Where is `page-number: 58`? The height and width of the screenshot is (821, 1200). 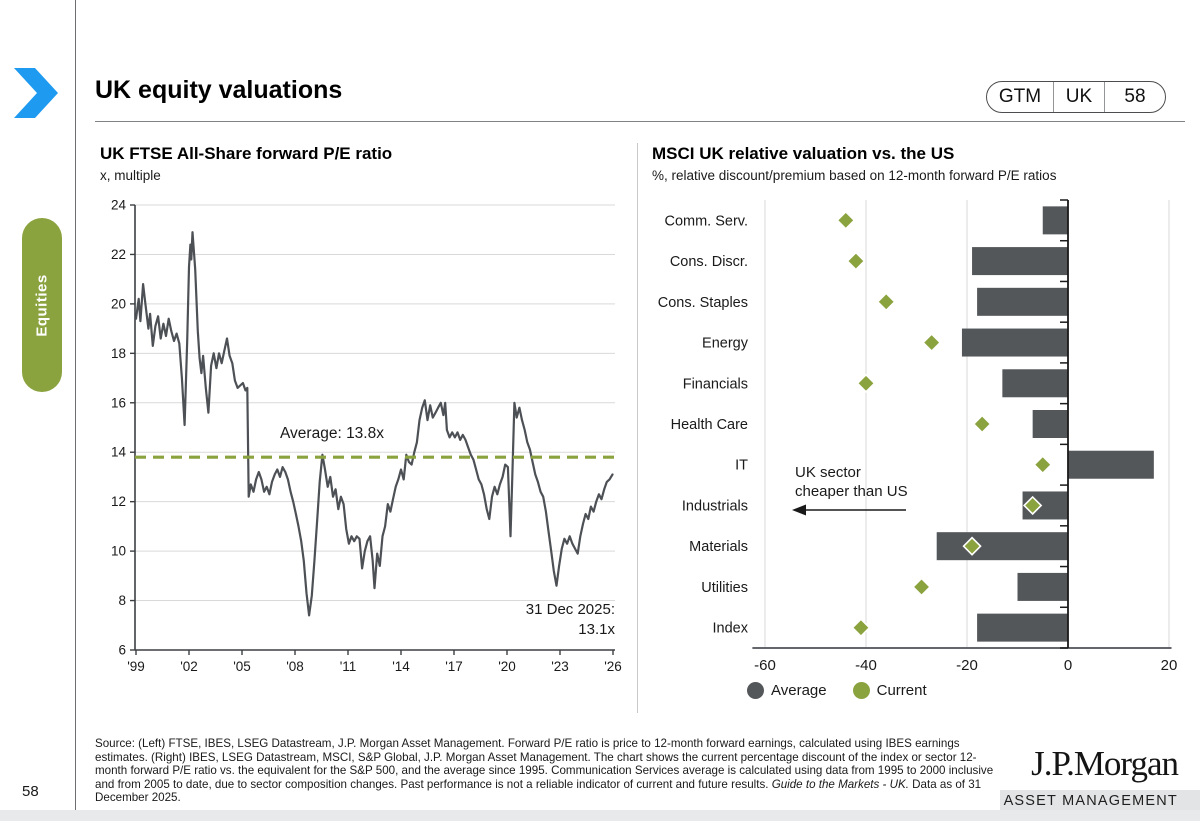
page-number: 58 is located at coordinates (30, 791).